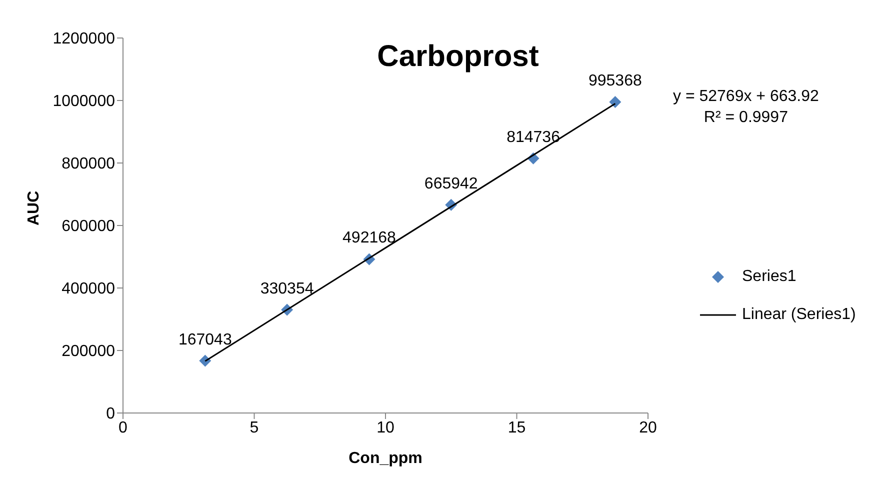 This screenshot has width=896, height=490. What do you see at coordinates (517, 427) in the screenshot?
I see `x-tick-label: 15` at bounding box center [517, 427].